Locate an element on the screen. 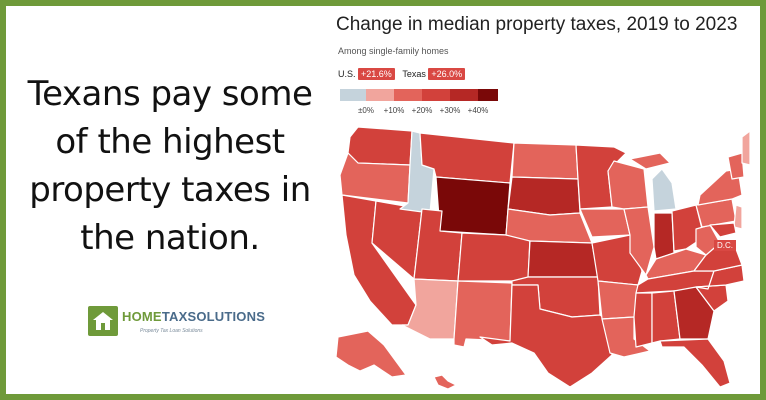  map-subtitle: Among single-family homes is located at coordinates (393, 51).